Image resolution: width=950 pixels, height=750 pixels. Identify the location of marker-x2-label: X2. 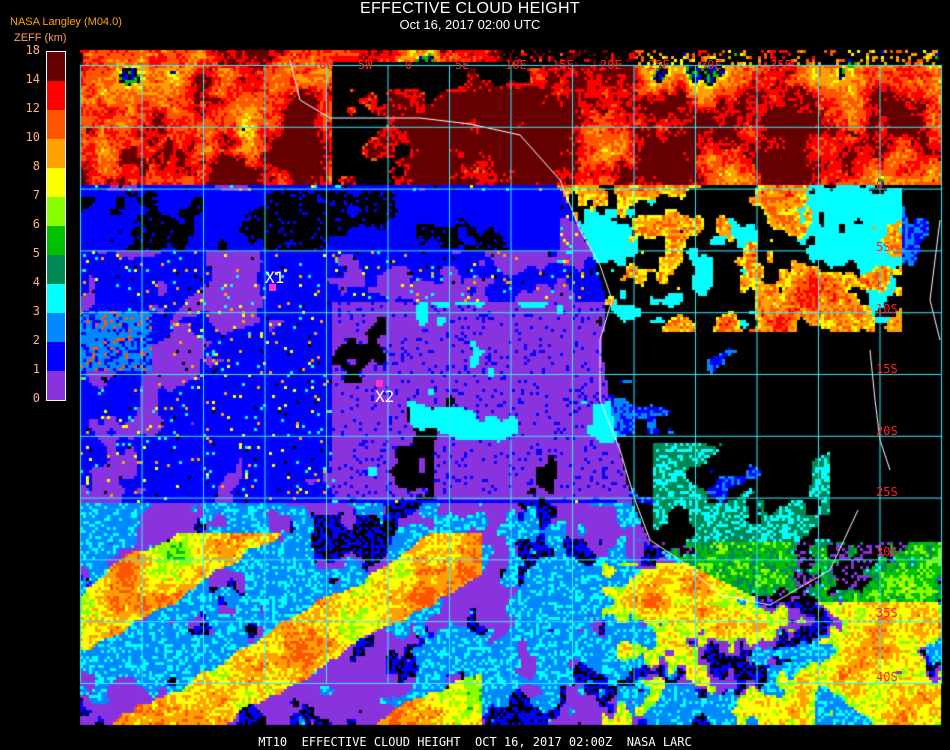
(385, 396).